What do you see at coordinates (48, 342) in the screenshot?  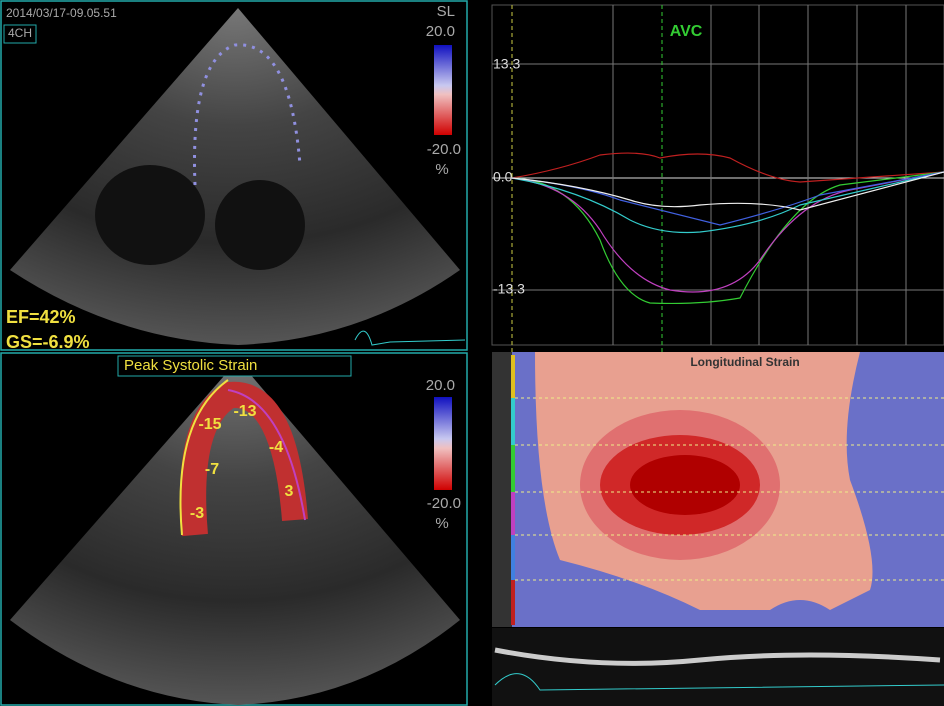 I see `gs-value: GS=-6.9%` at bounding box center [48, 342].